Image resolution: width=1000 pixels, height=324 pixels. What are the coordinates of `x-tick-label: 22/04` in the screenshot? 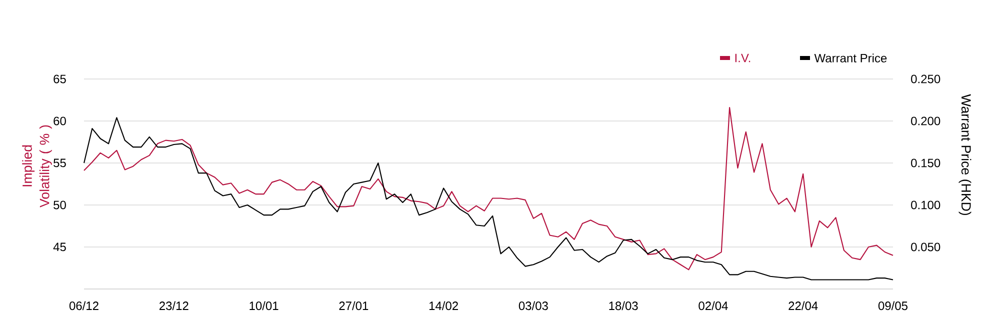 It's located at (803, 305).